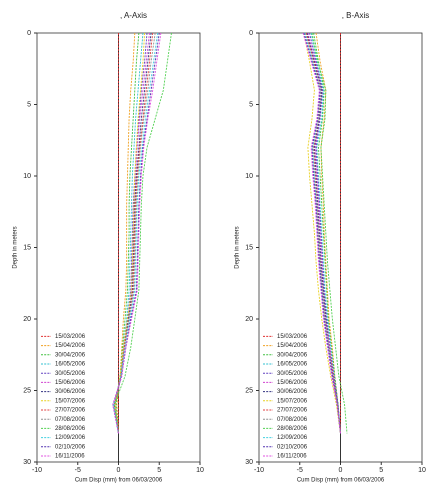  What do you see at coordinates (133, 15) in the screenshot?
I see `chart-title: , A-Axis` at bounding box center [133, 15].